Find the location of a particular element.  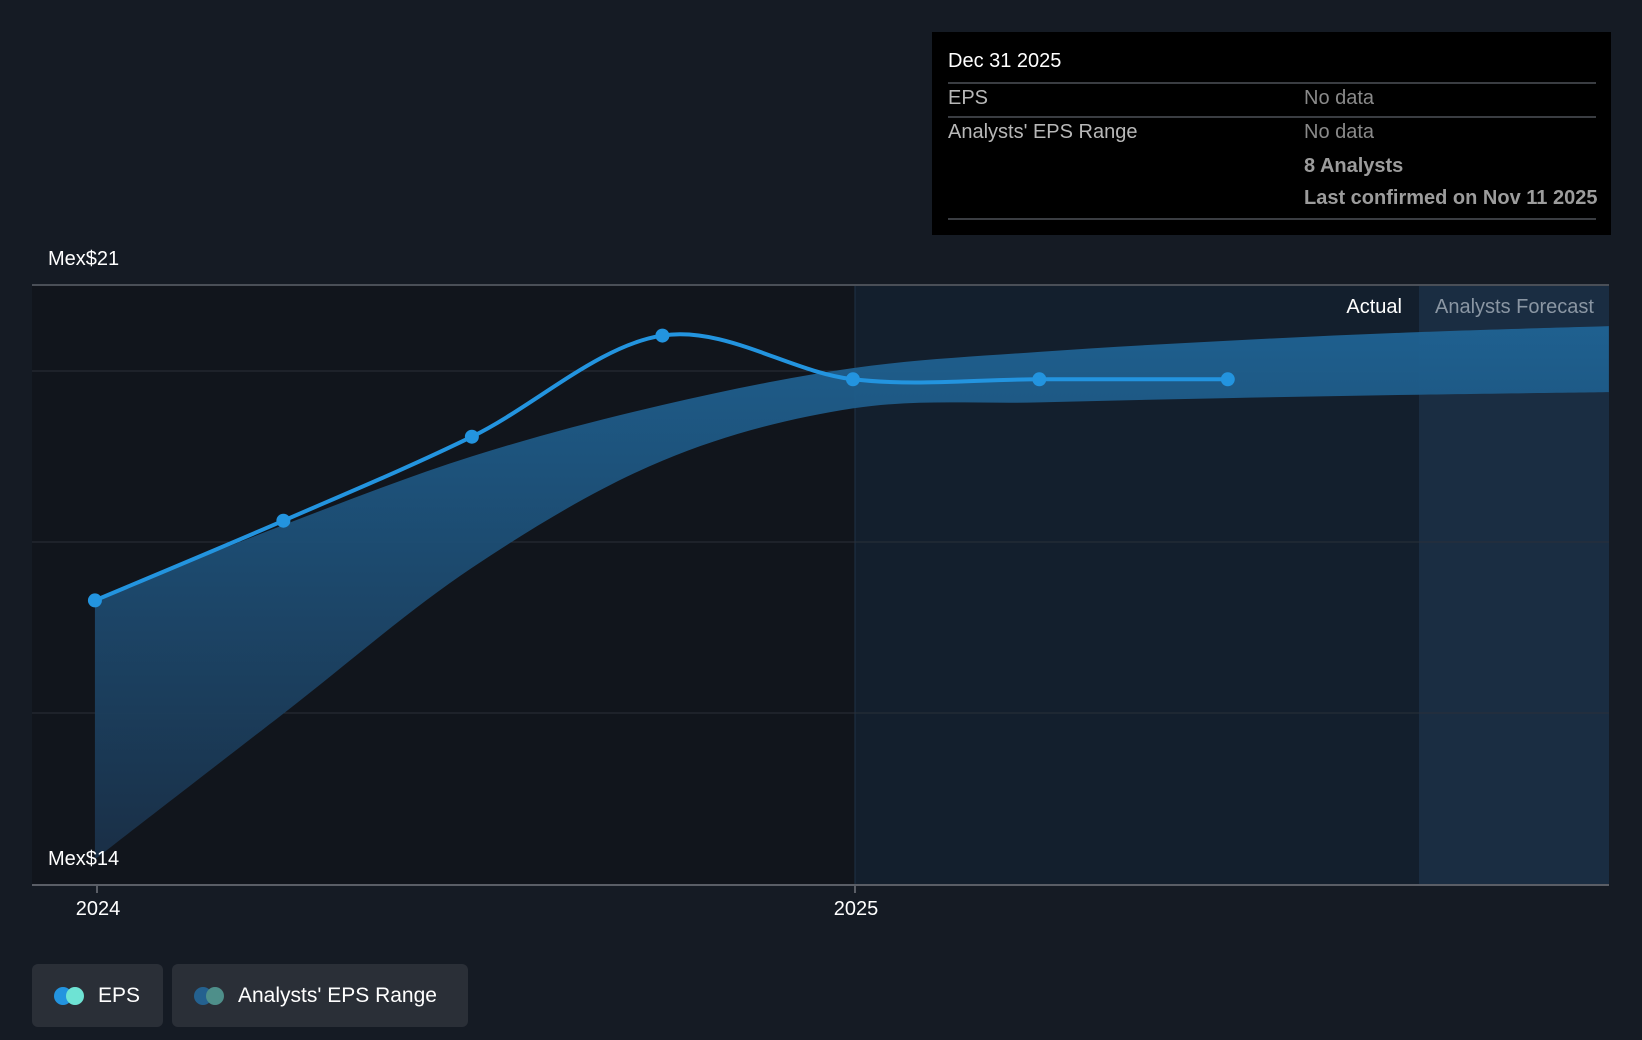

forecast-region-label: Analysts Forecast is located at coordinates (1514, 307).